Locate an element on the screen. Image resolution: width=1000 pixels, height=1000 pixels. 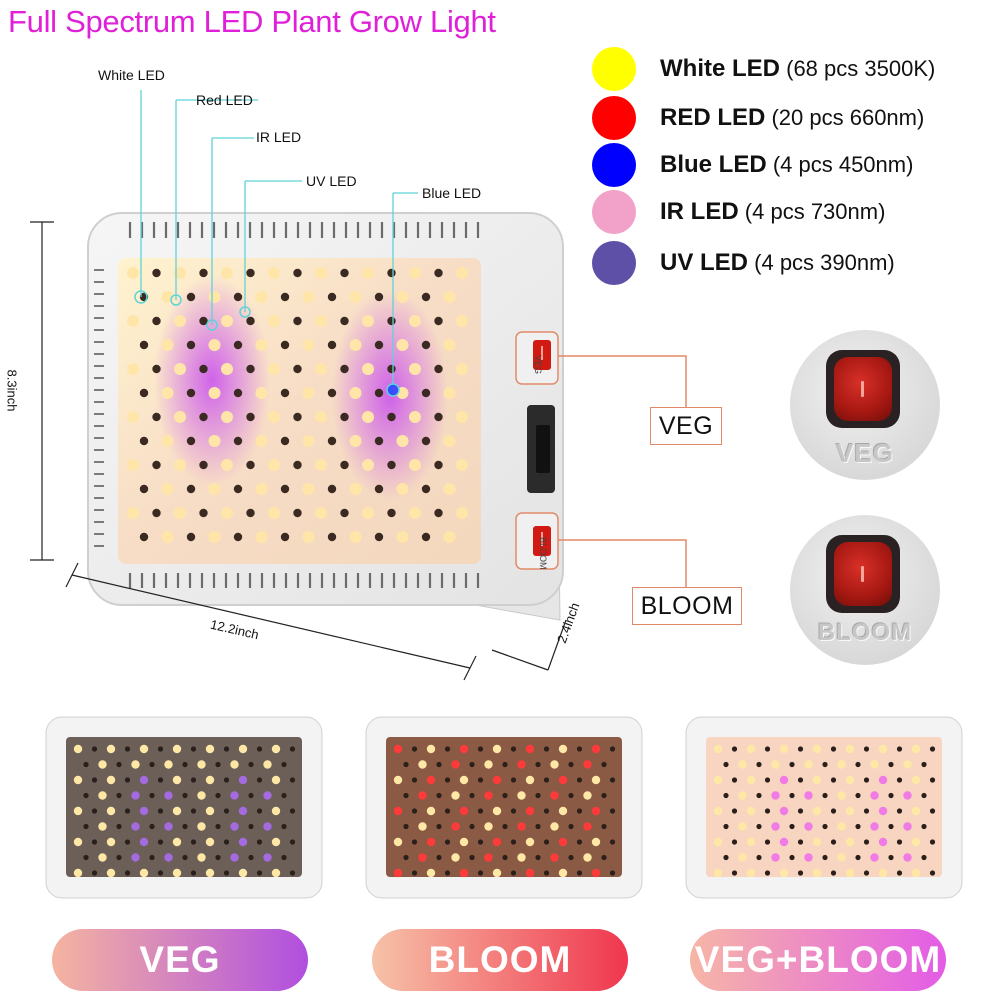
legend-item-white: White LED (68 pcs 3500K) is located at coordinates (763, 69).